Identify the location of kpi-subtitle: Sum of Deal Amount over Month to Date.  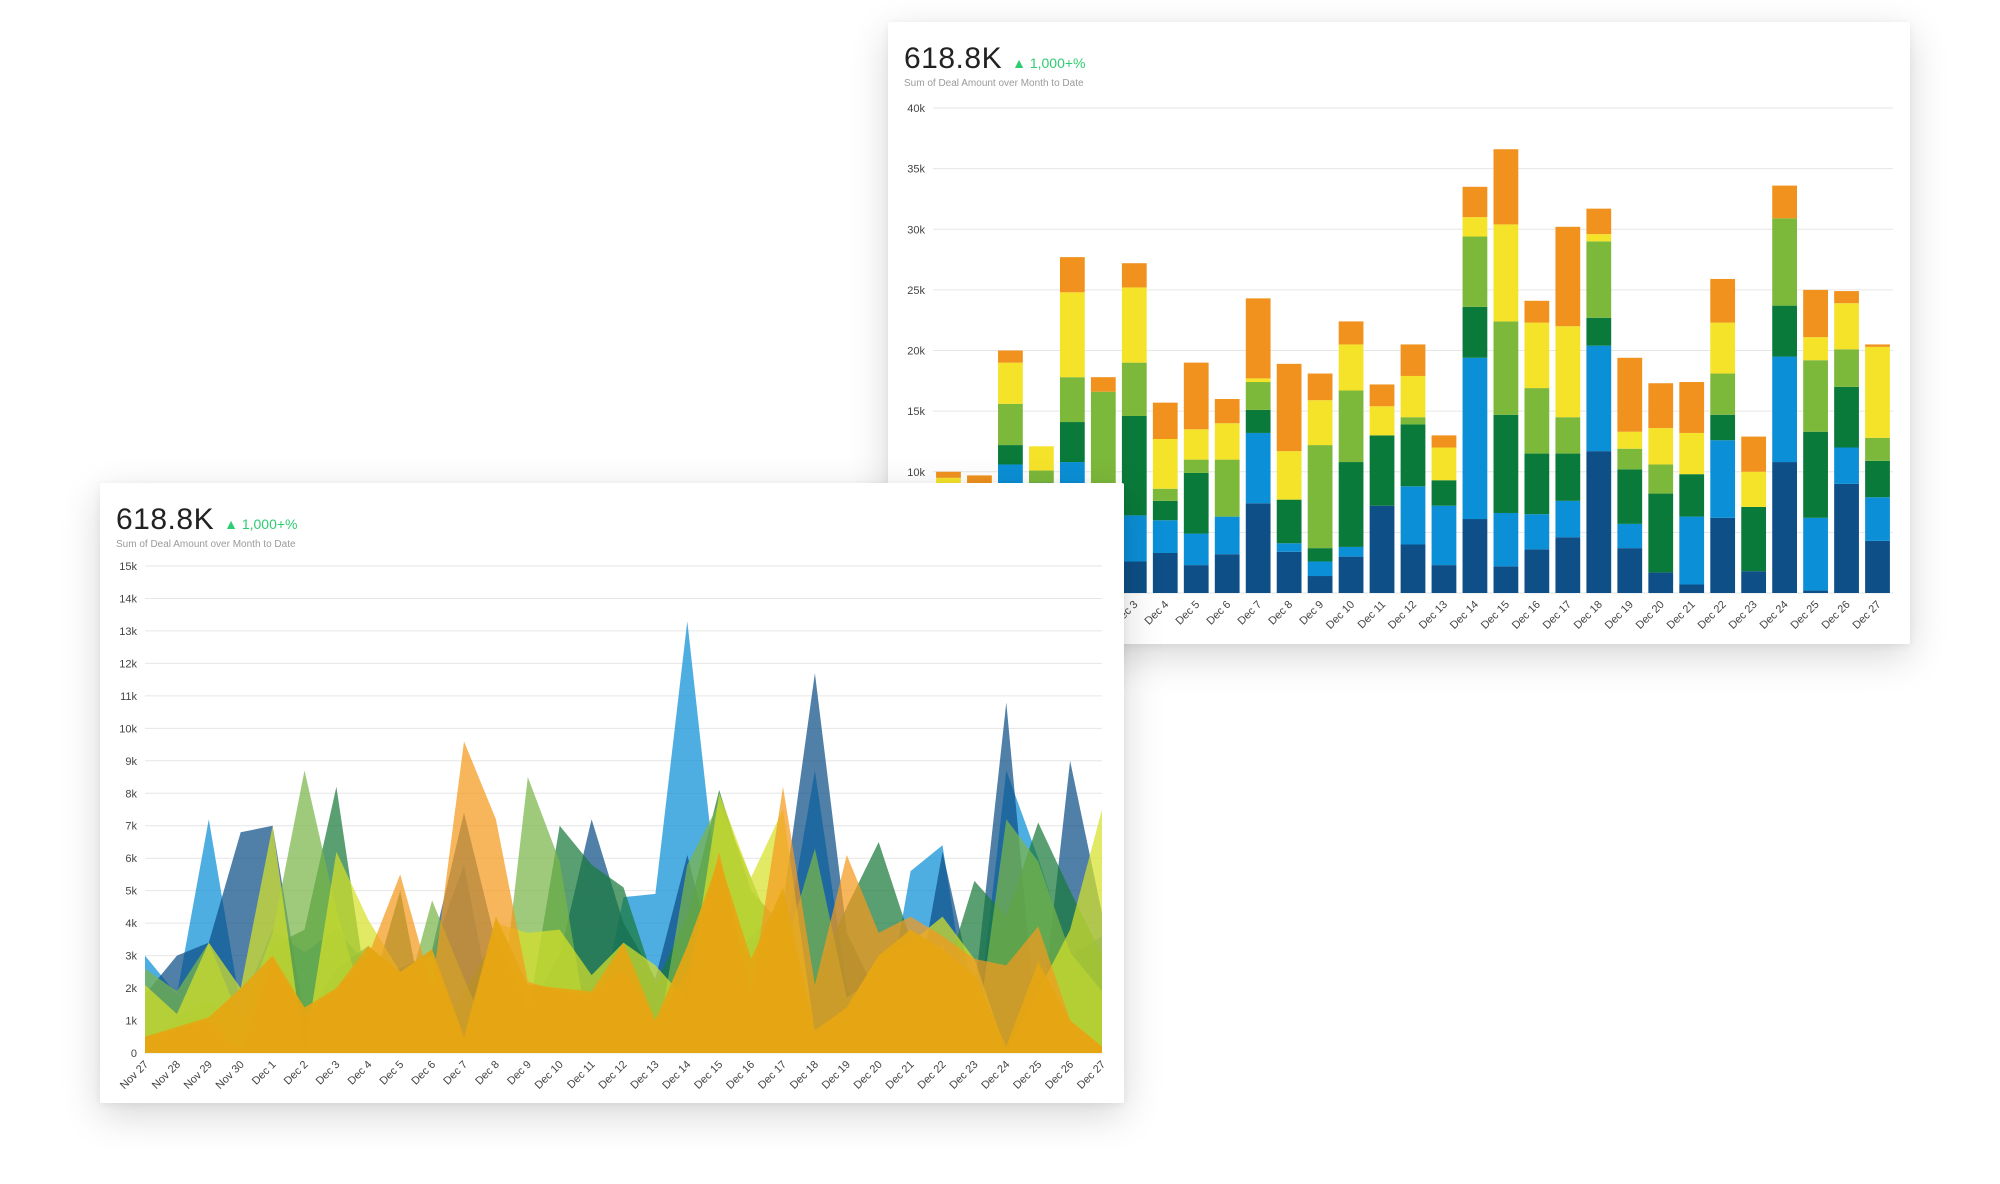
(206, 544).